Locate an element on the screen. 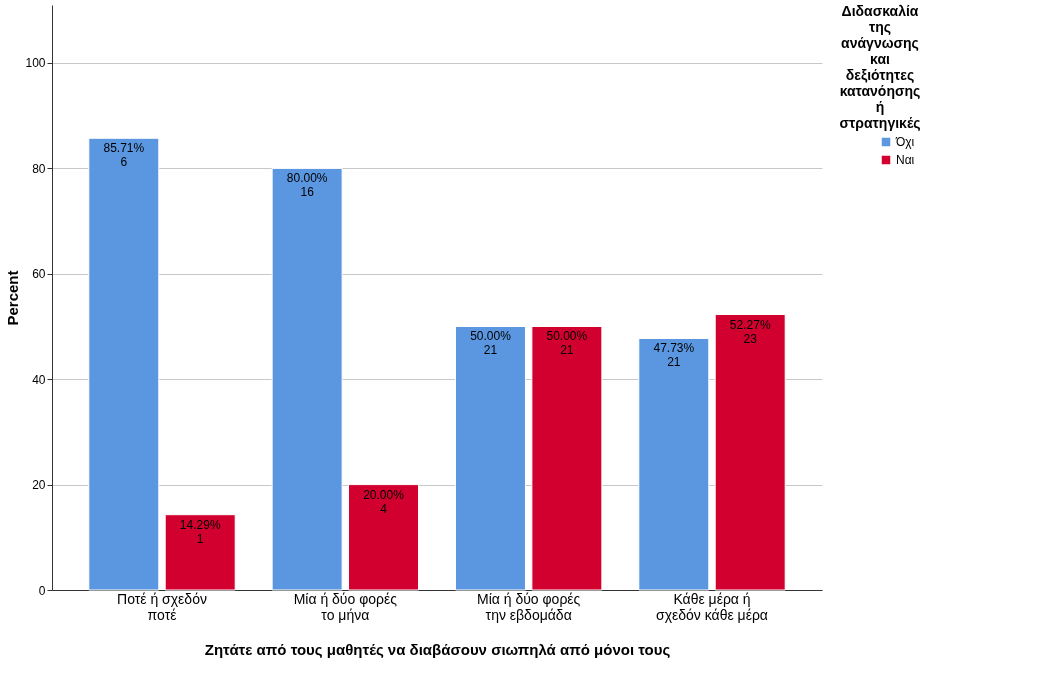  y-tick-label: 20 is located at coordinates (39, 485).